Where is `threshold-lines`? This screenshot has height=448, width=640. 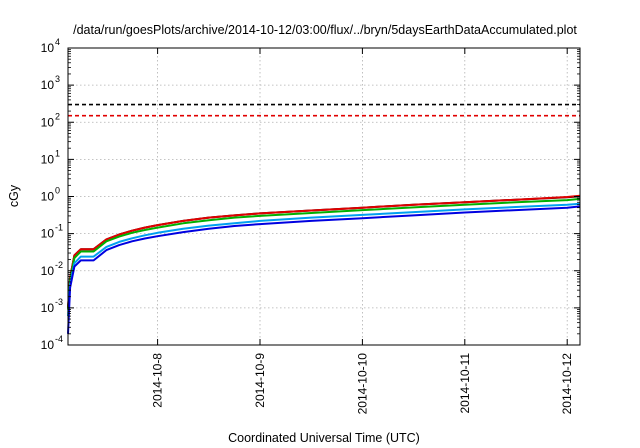 threshold-lines is located at coordinates (324, 110).